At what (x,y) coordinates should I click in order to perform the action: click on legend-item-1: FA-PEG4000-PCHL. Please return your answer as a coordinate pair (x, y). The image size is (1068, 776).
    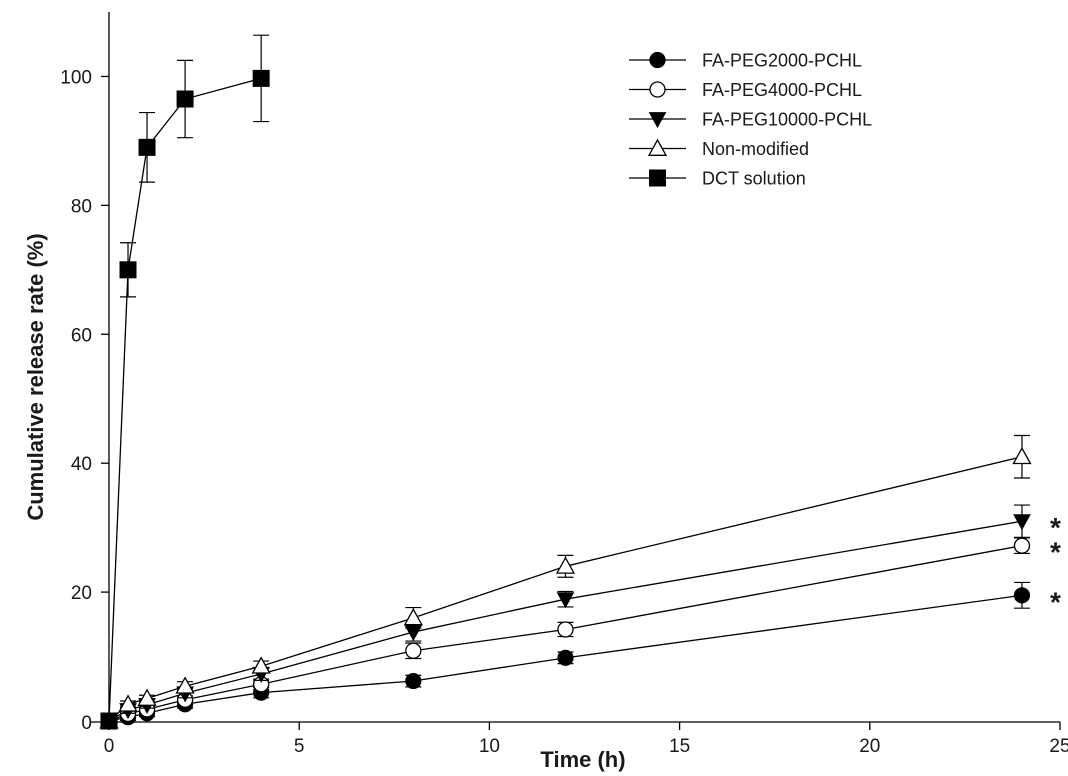
    Looking at the image, I should click on (745, 90).